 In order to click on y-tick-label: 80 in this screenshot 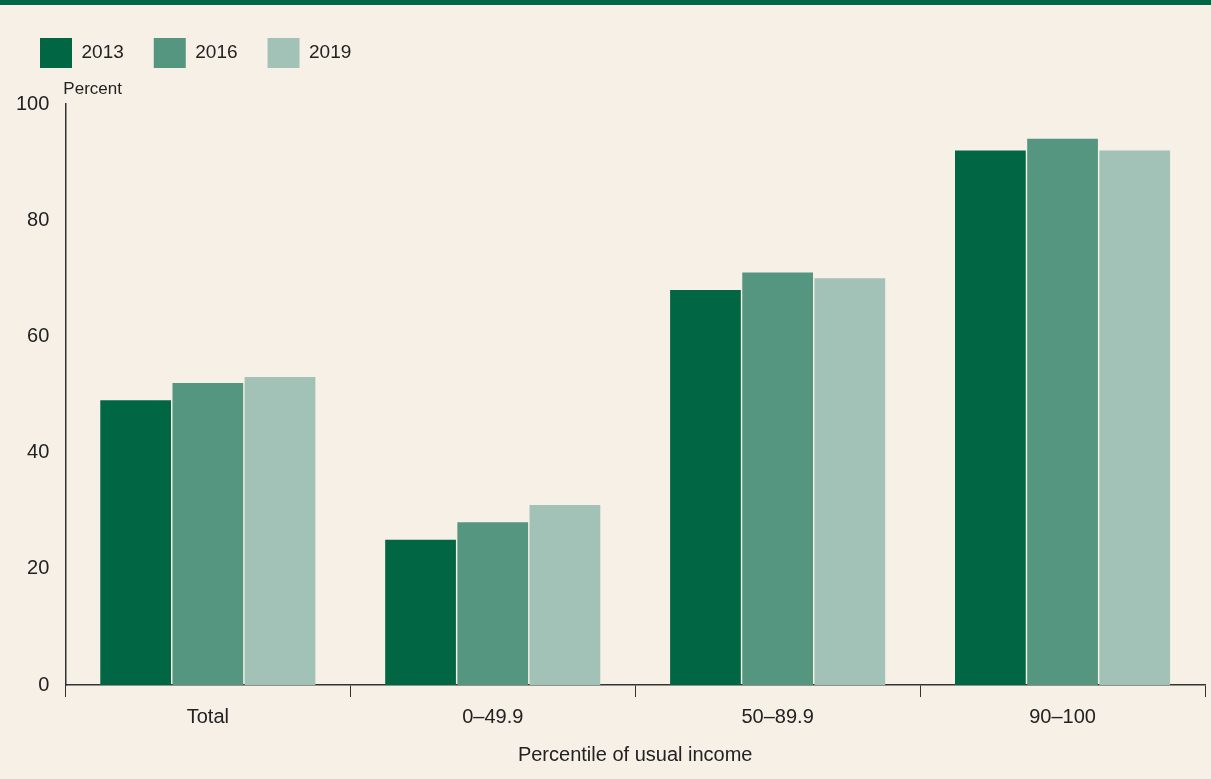, I will do `click(38, 218)`.